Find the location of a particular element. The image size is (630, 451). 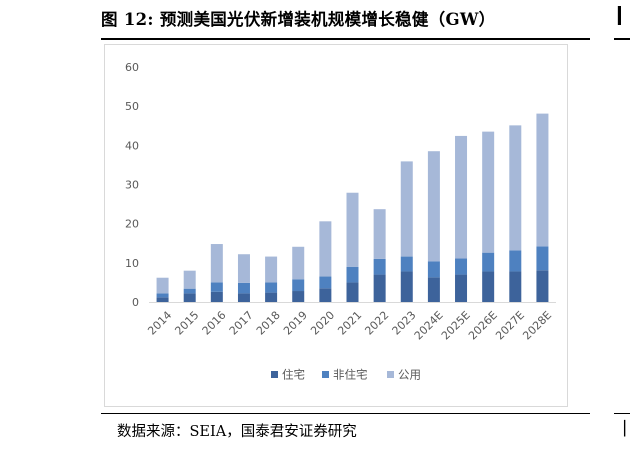

bar-residential-2022 is located at coordinates (379, 288).